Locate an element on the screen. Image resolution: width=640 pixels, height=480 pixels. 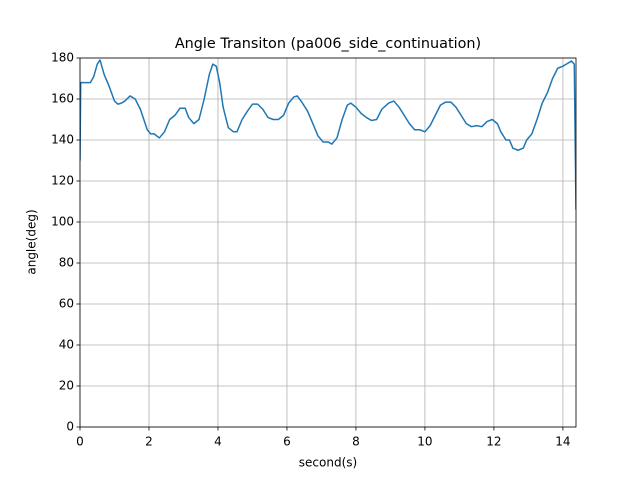
y-tick-label: 60 is located at coordinates (66, 304).